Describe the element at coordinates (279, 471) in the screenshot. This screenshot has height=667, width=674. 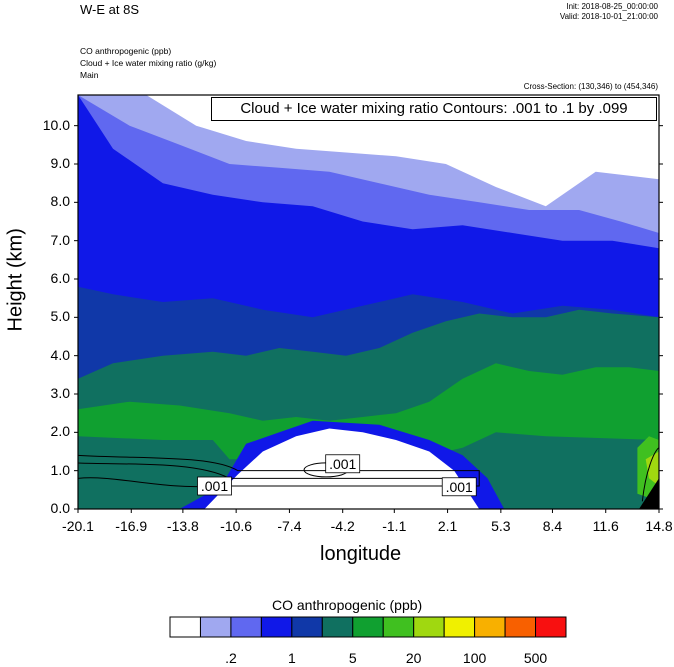
I see `cloud-contour-line` at that location.